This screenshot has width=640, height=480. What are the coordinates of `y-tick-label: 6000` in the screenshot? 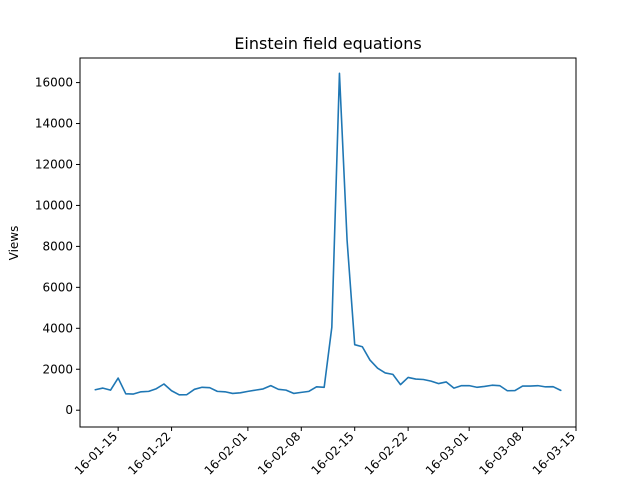 It's located at (57, 287).